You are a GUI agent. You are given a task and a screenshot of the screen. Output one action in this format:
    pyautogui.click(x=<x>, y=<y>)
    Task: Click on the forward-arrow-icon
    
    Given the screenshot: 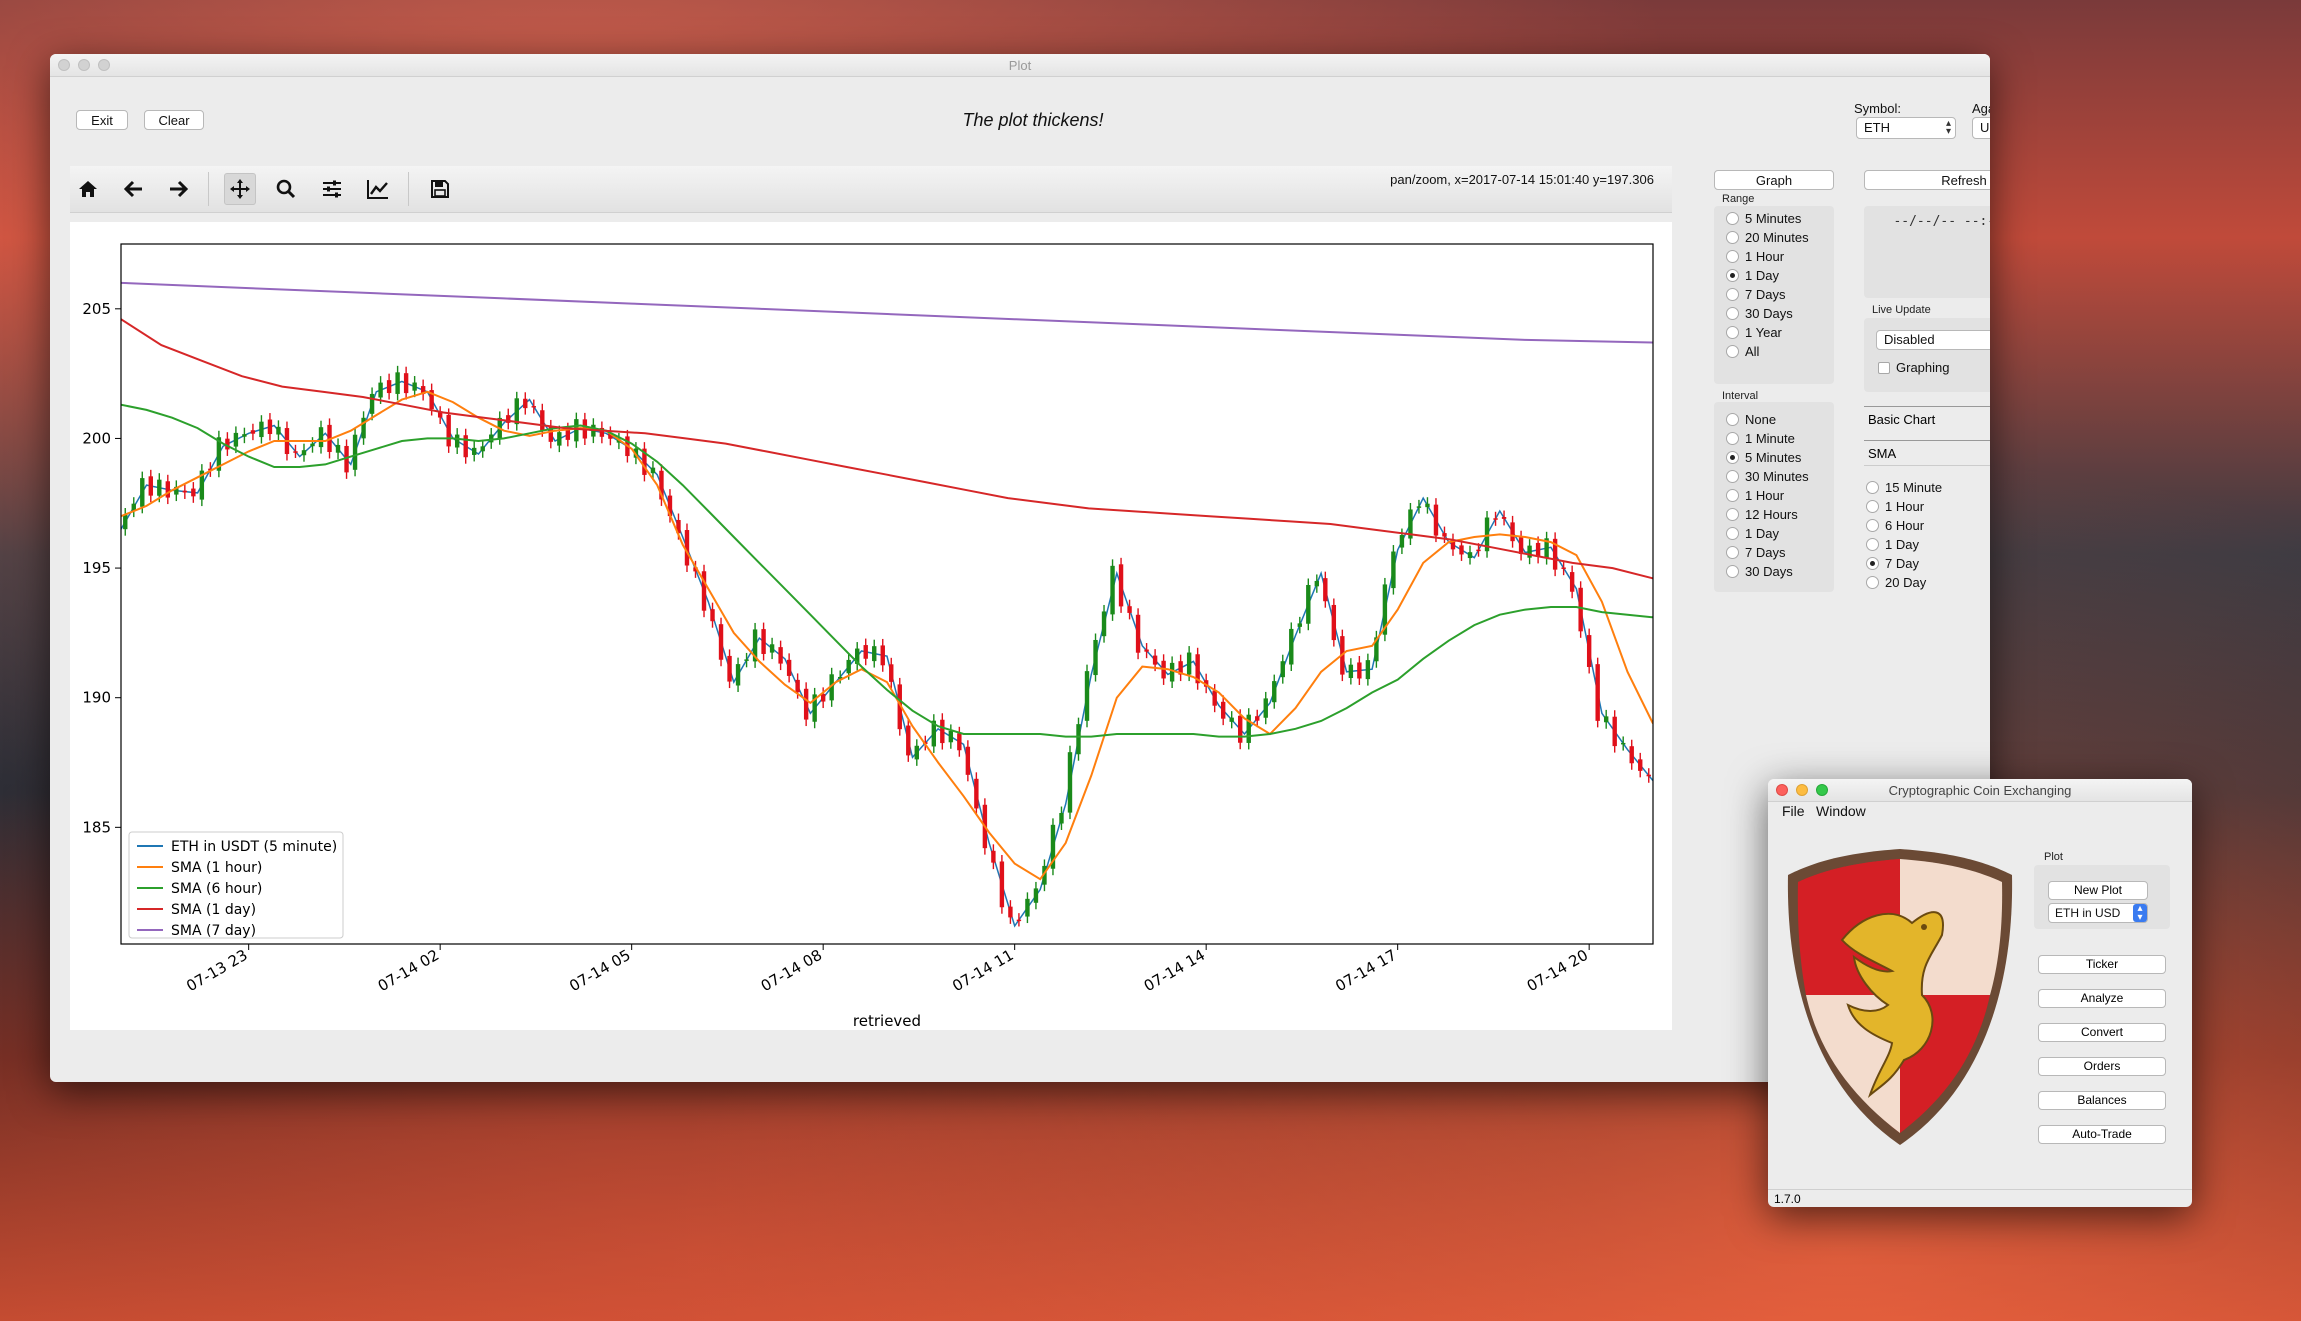 What is the action you would take?
    pyautogui.click(x=178, y=189)
    